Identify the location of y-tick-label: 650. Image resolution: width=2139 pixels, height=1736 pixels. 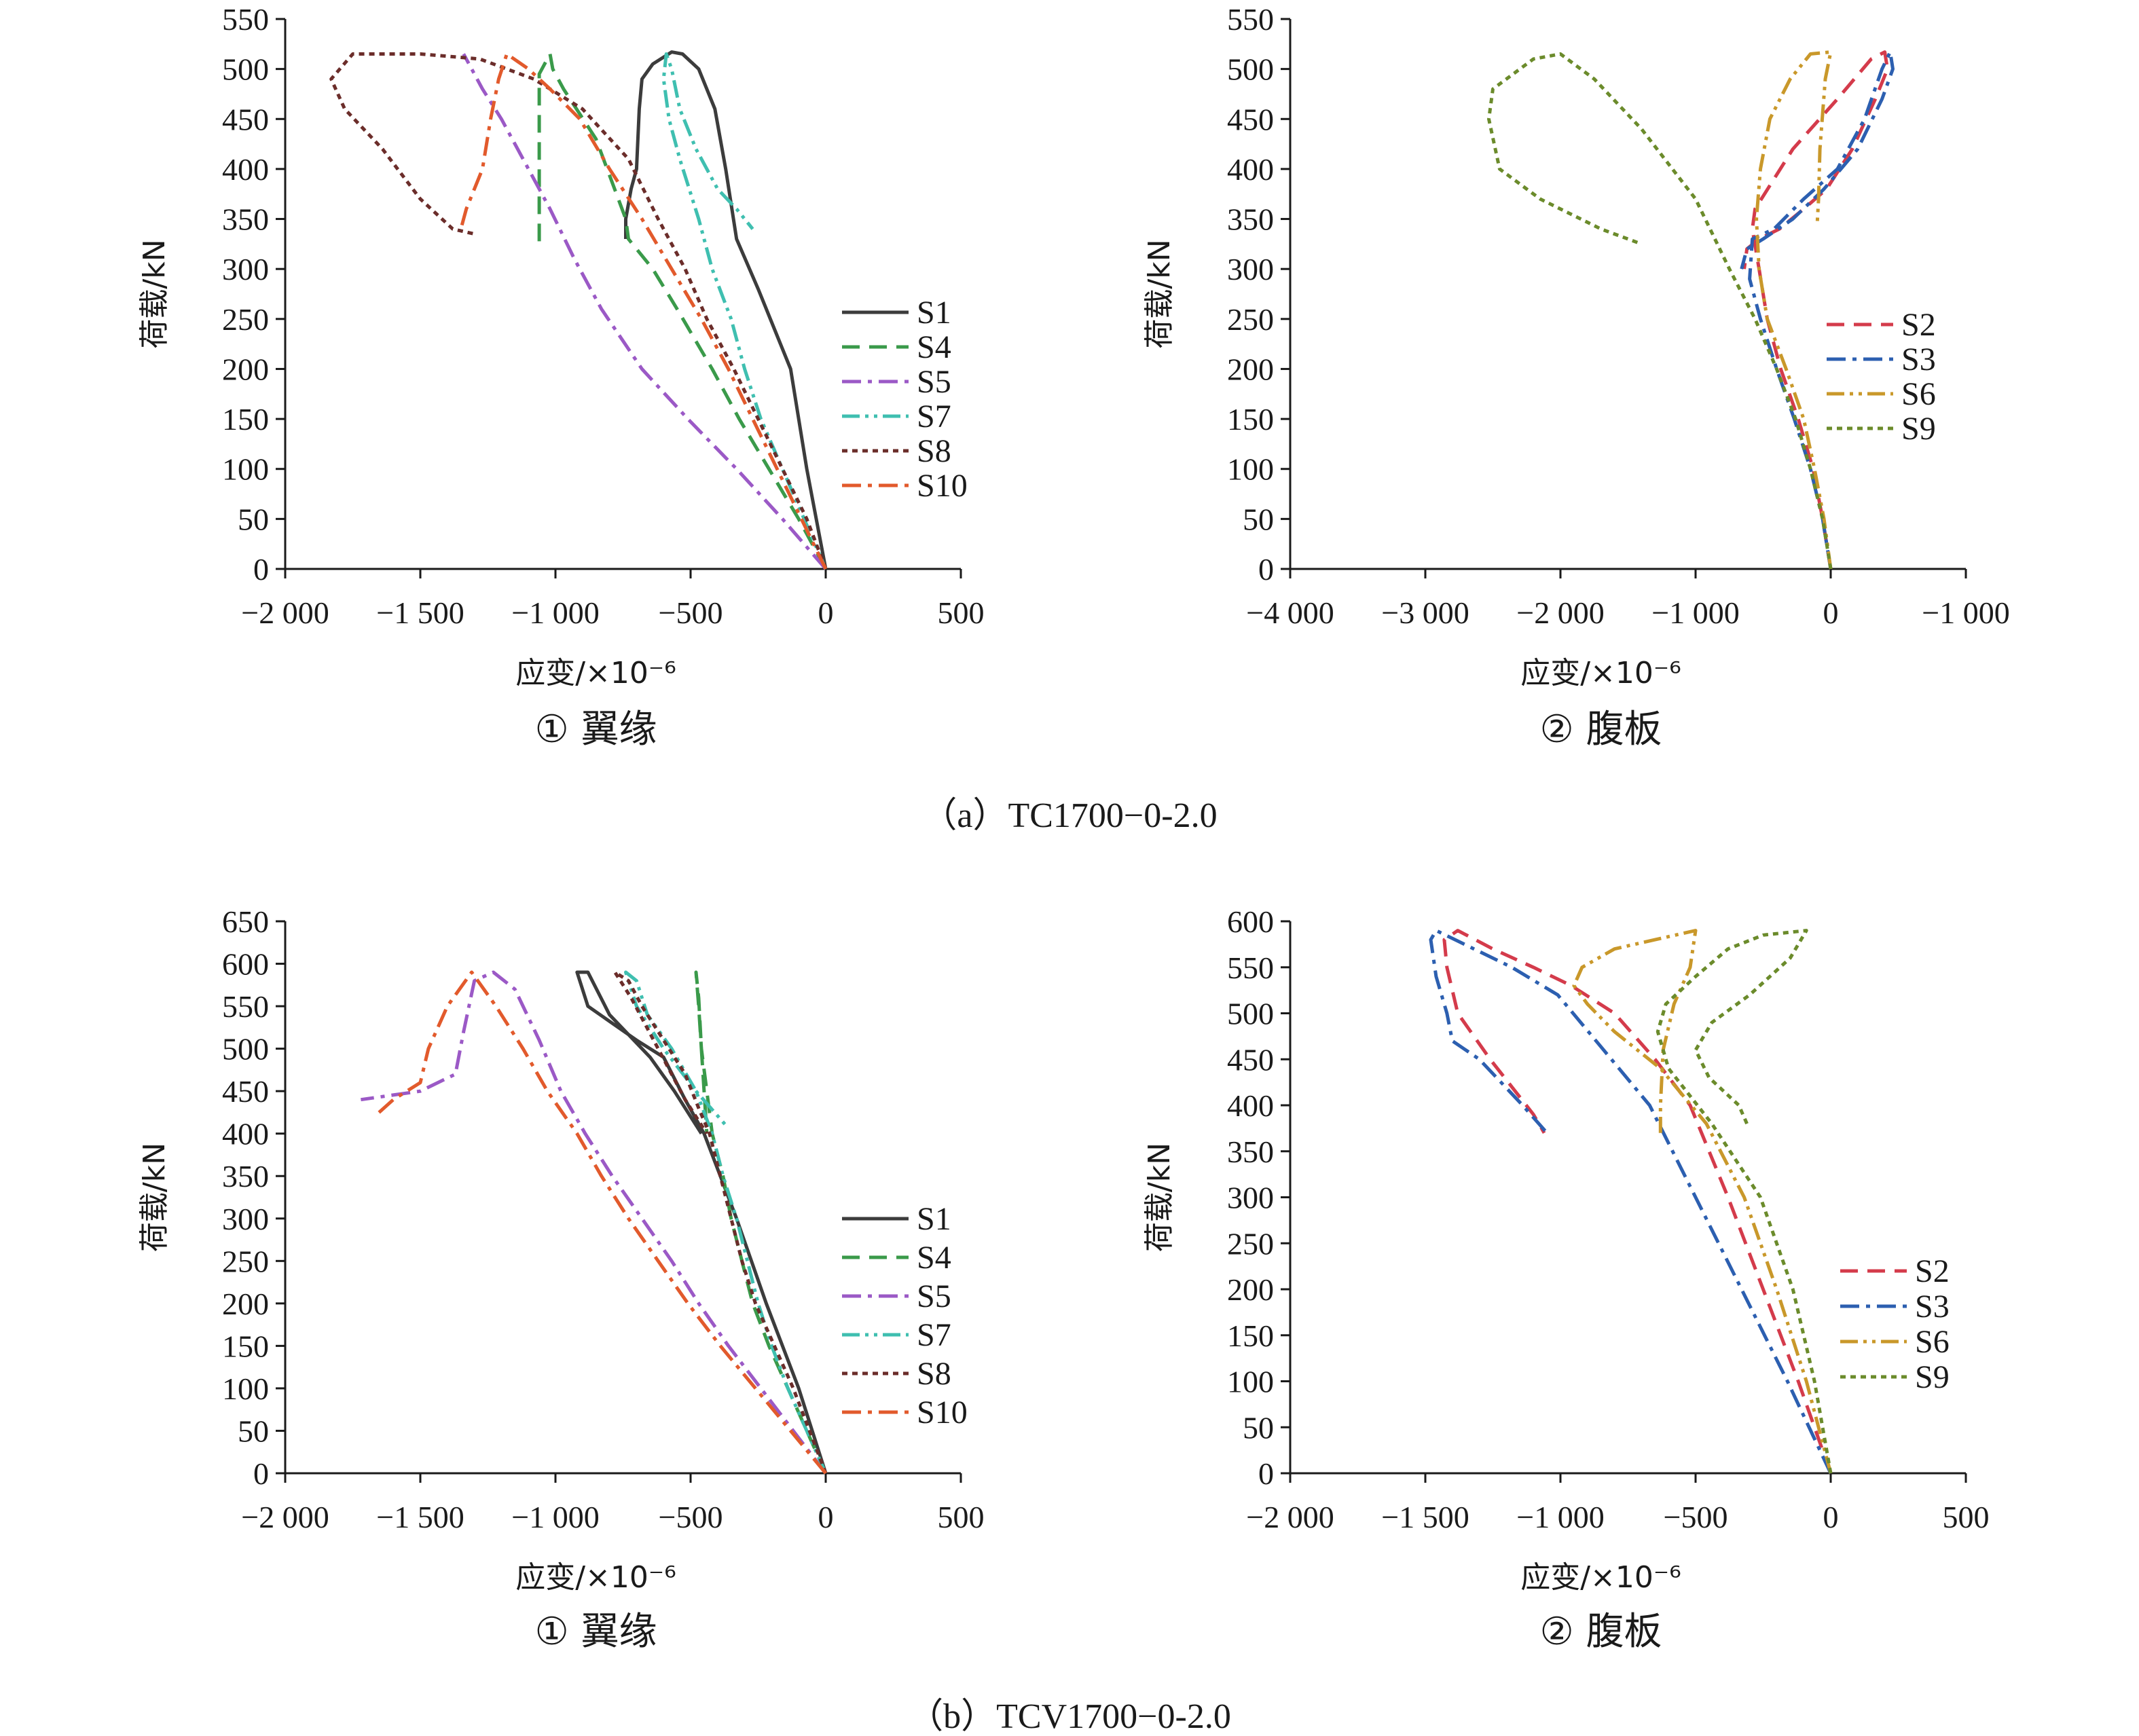
(245, 922).